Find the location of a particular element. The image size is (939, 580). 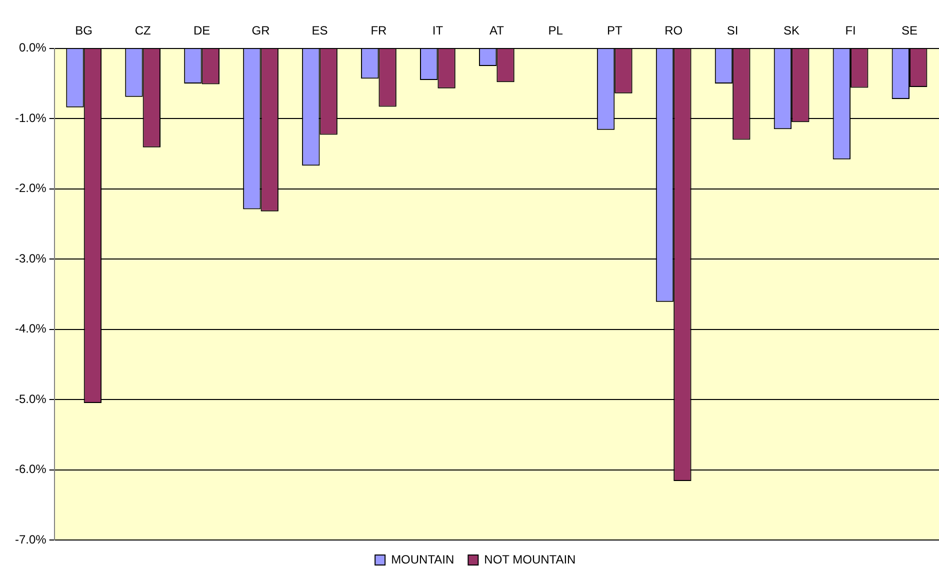

y-tick-label: -6.0% is located at coordinates (30, 469).